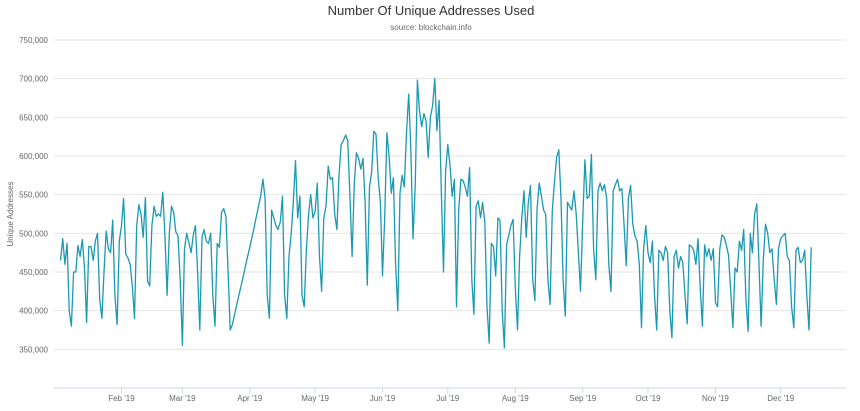 The width and height of the screenshot is (860, 411). What do you see at coordinates (582, 398) in the screenshot?
I see `x-tick-label: Sep '19` at bounding box center [582, 398].